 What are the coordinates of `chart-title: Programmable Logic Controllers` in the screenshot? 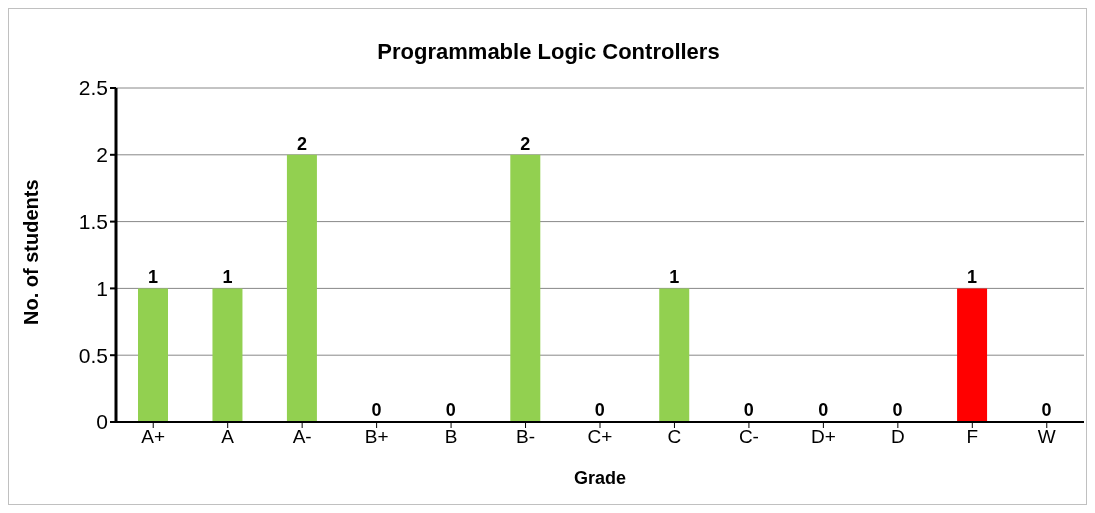 It's located at (548, 52).